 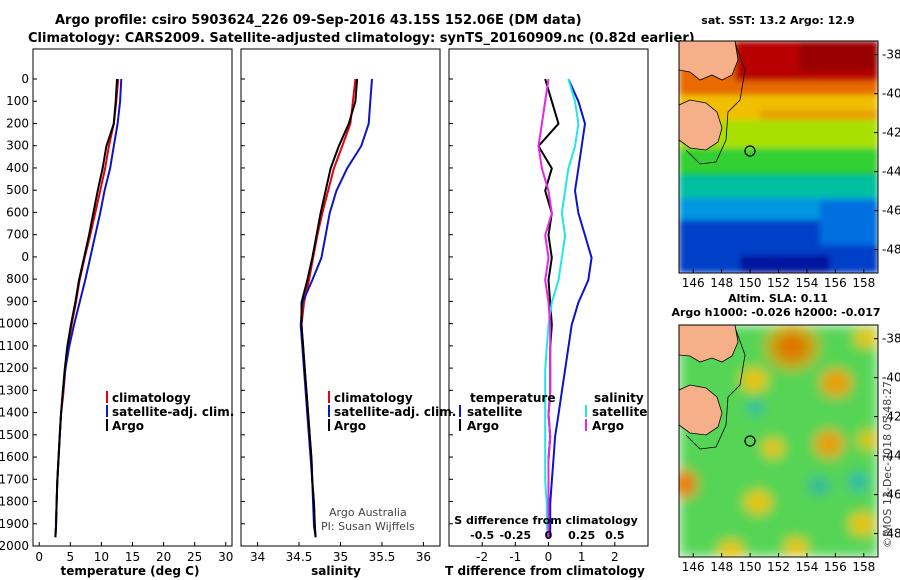 What do you see at coordinates (750, 441) in the screenshot?
I see `sla-profile-marker` at bounding box center [750, 441].